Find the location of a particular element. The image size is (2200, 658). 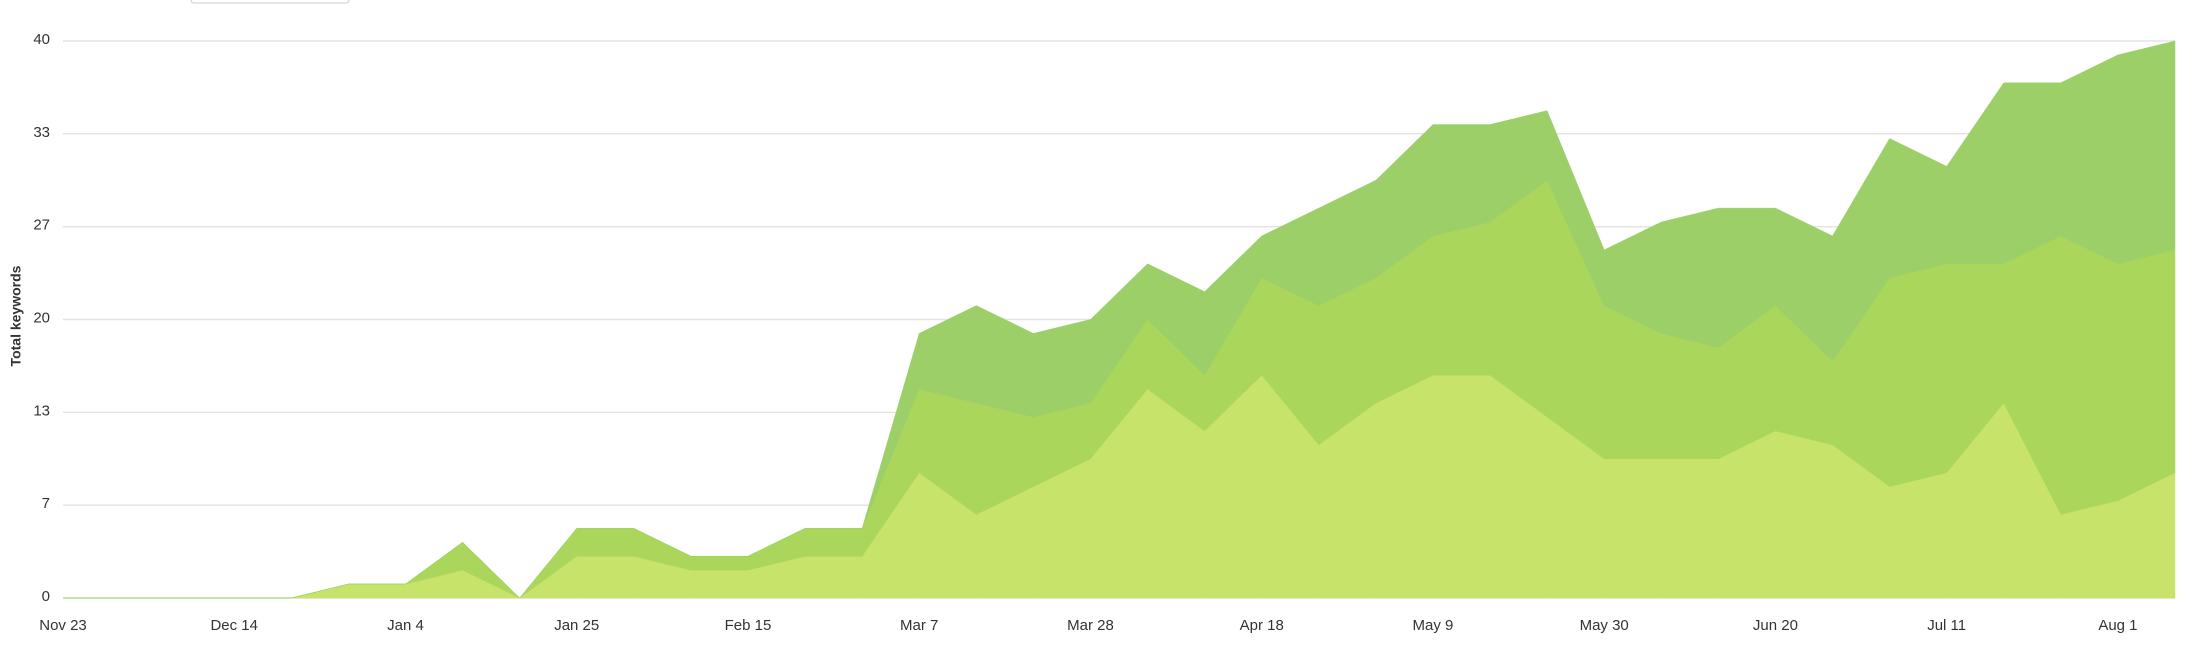

x-tick-label: Jun 20 is located at coordinates (1775, 625).